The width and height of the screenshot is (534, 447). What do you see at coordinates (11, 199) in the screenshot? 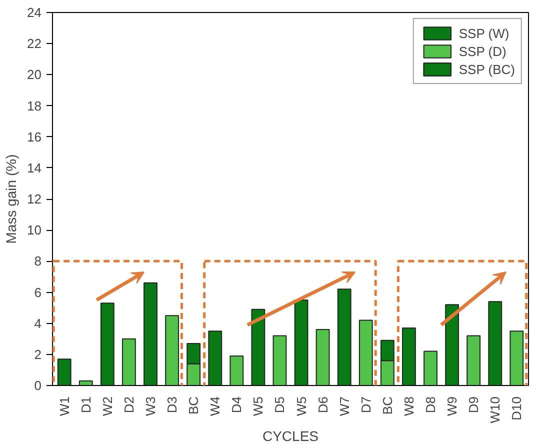
I see `y-axis-title: Mass gain (%)` at bounding box center [11, 199].